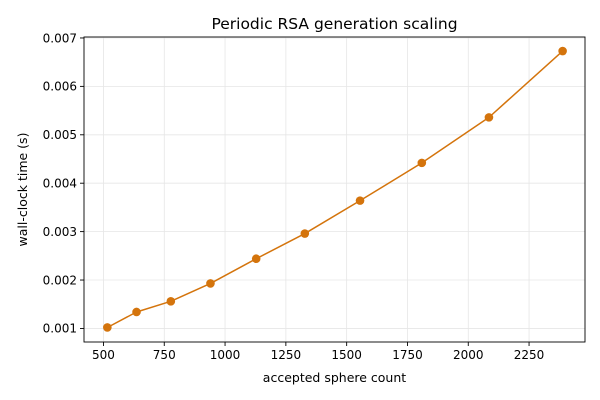 The image size is (600, 400). I want to click on y-tick-label: 0.001, so click(60, 329).